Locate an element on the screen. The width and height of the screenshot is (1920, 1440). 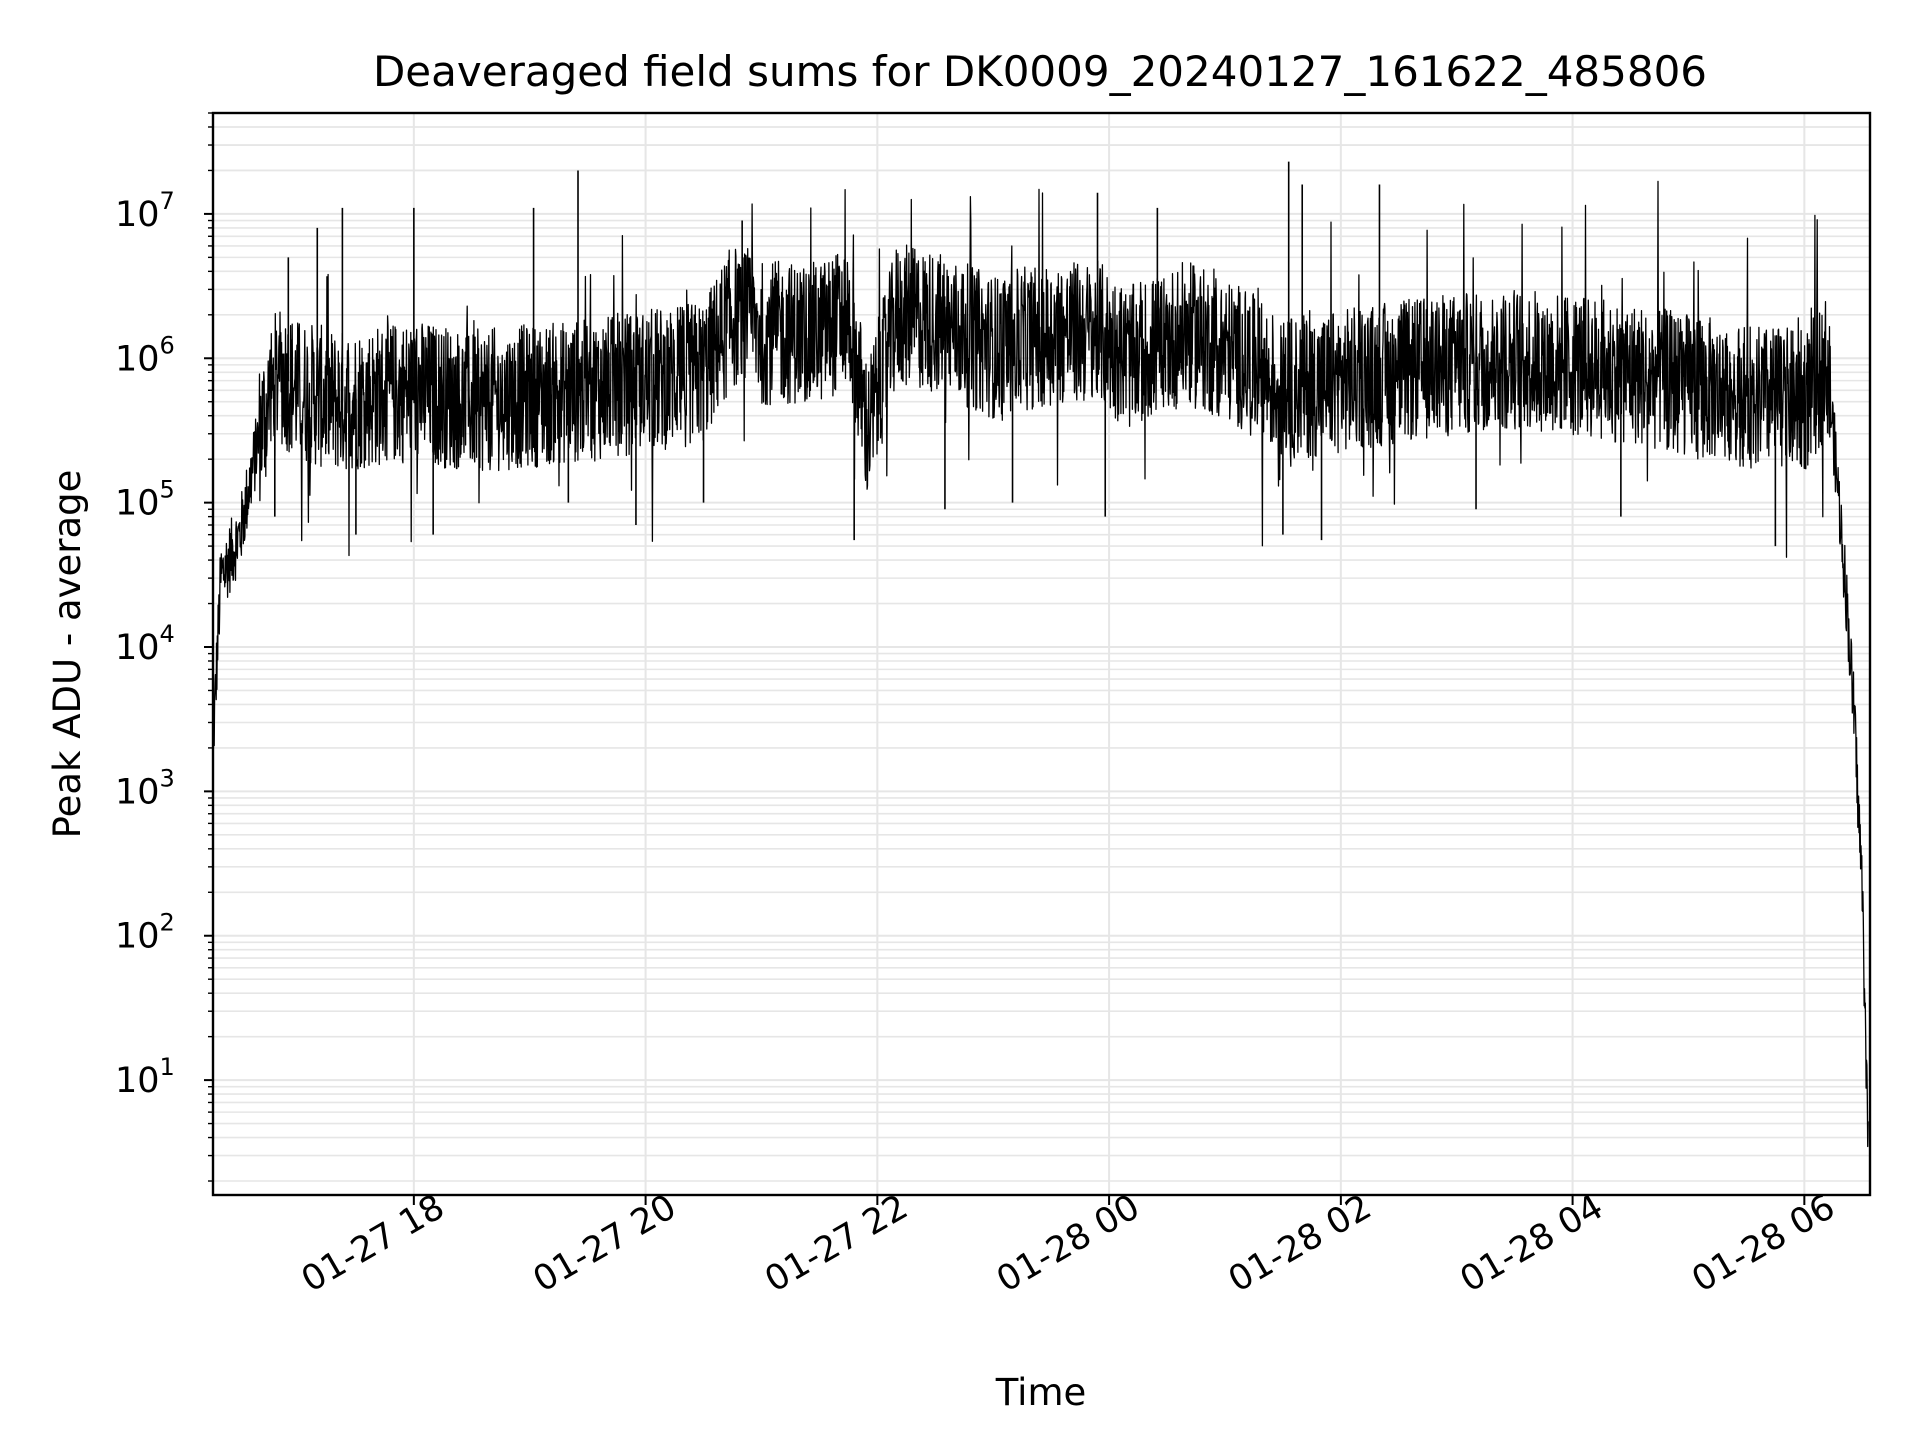
y-tick-label: 10⁶ is located at coordinates (145, 355).